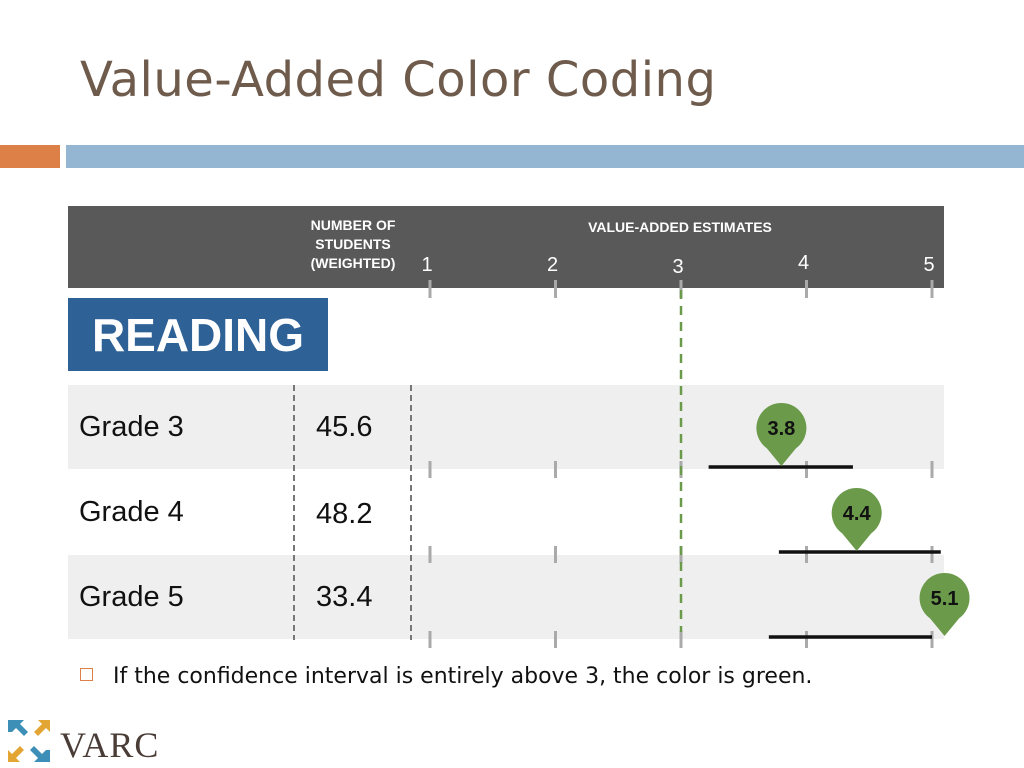 This screenshot has width=1024, height=768. Describe the element at coordinates (781, 429) in the screenshot. I see `estimate-label: 3.8` at that location.